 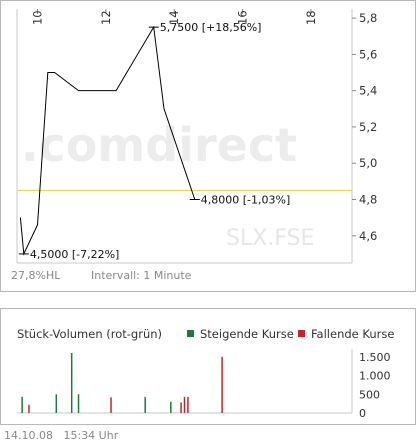 I want to click on footer-date: 14.10.08, so click(x=28, y=435).